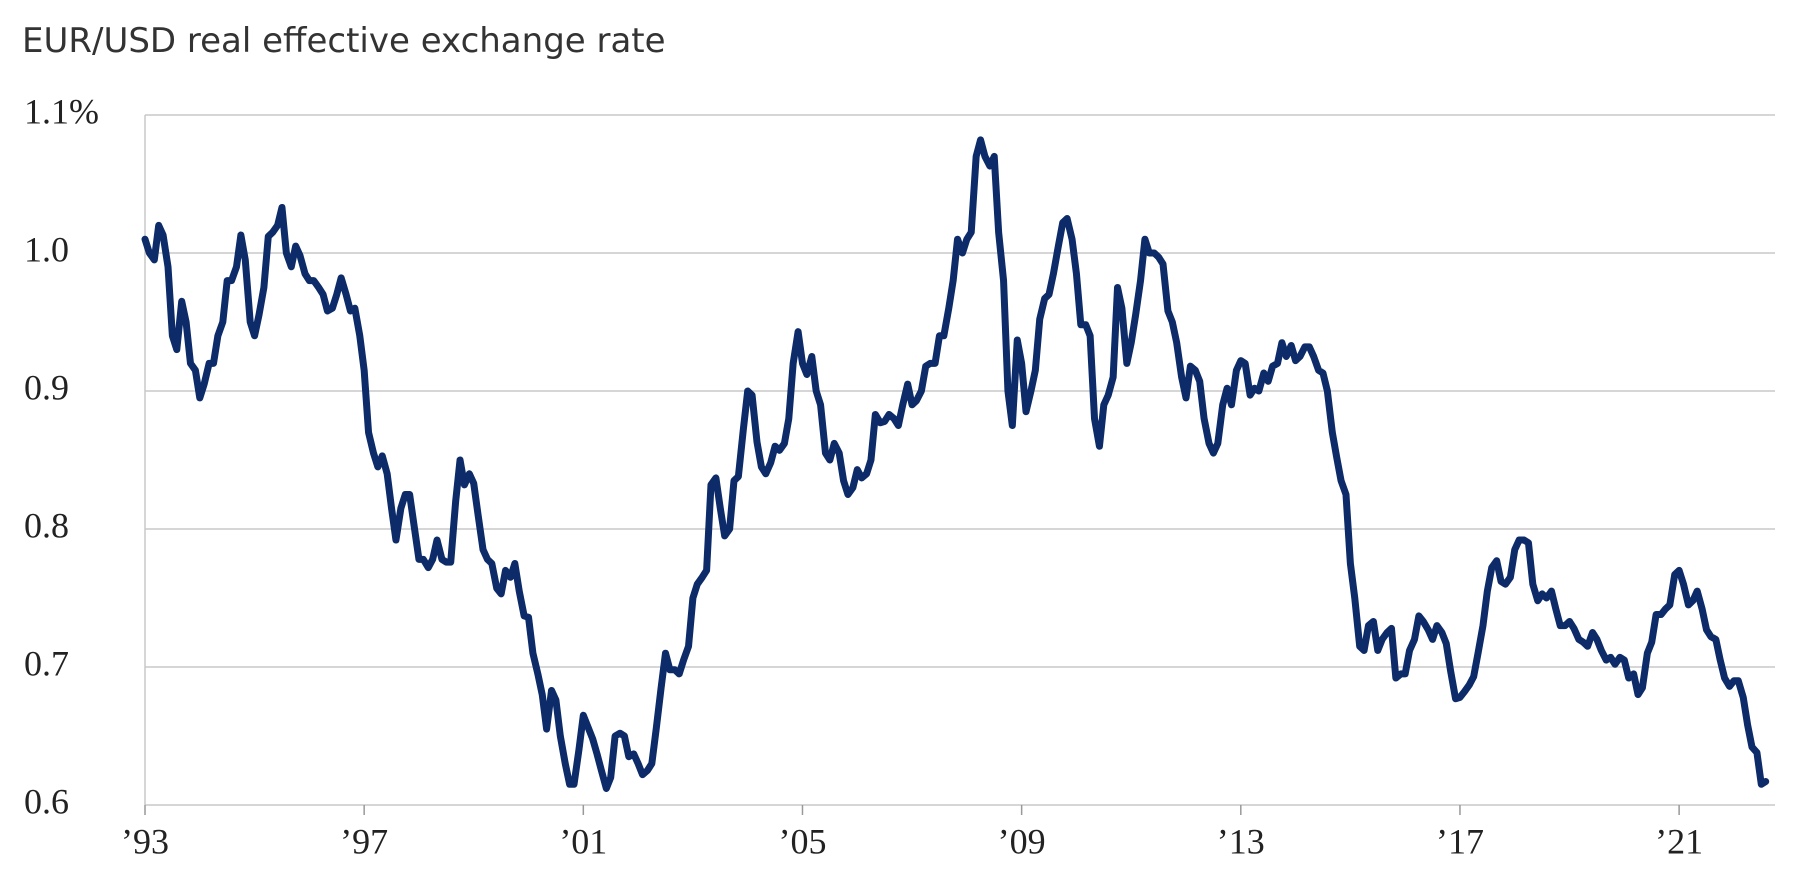  I want to click on y-tick-label: 1.1%, so click(61, 111).